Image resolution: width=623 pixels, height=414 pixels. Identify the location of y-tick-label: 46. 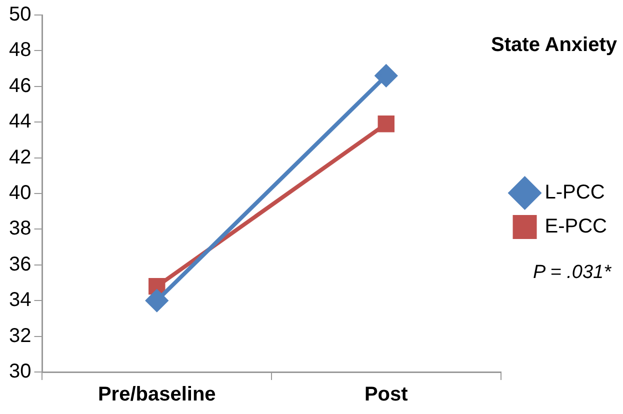
(20, 85).